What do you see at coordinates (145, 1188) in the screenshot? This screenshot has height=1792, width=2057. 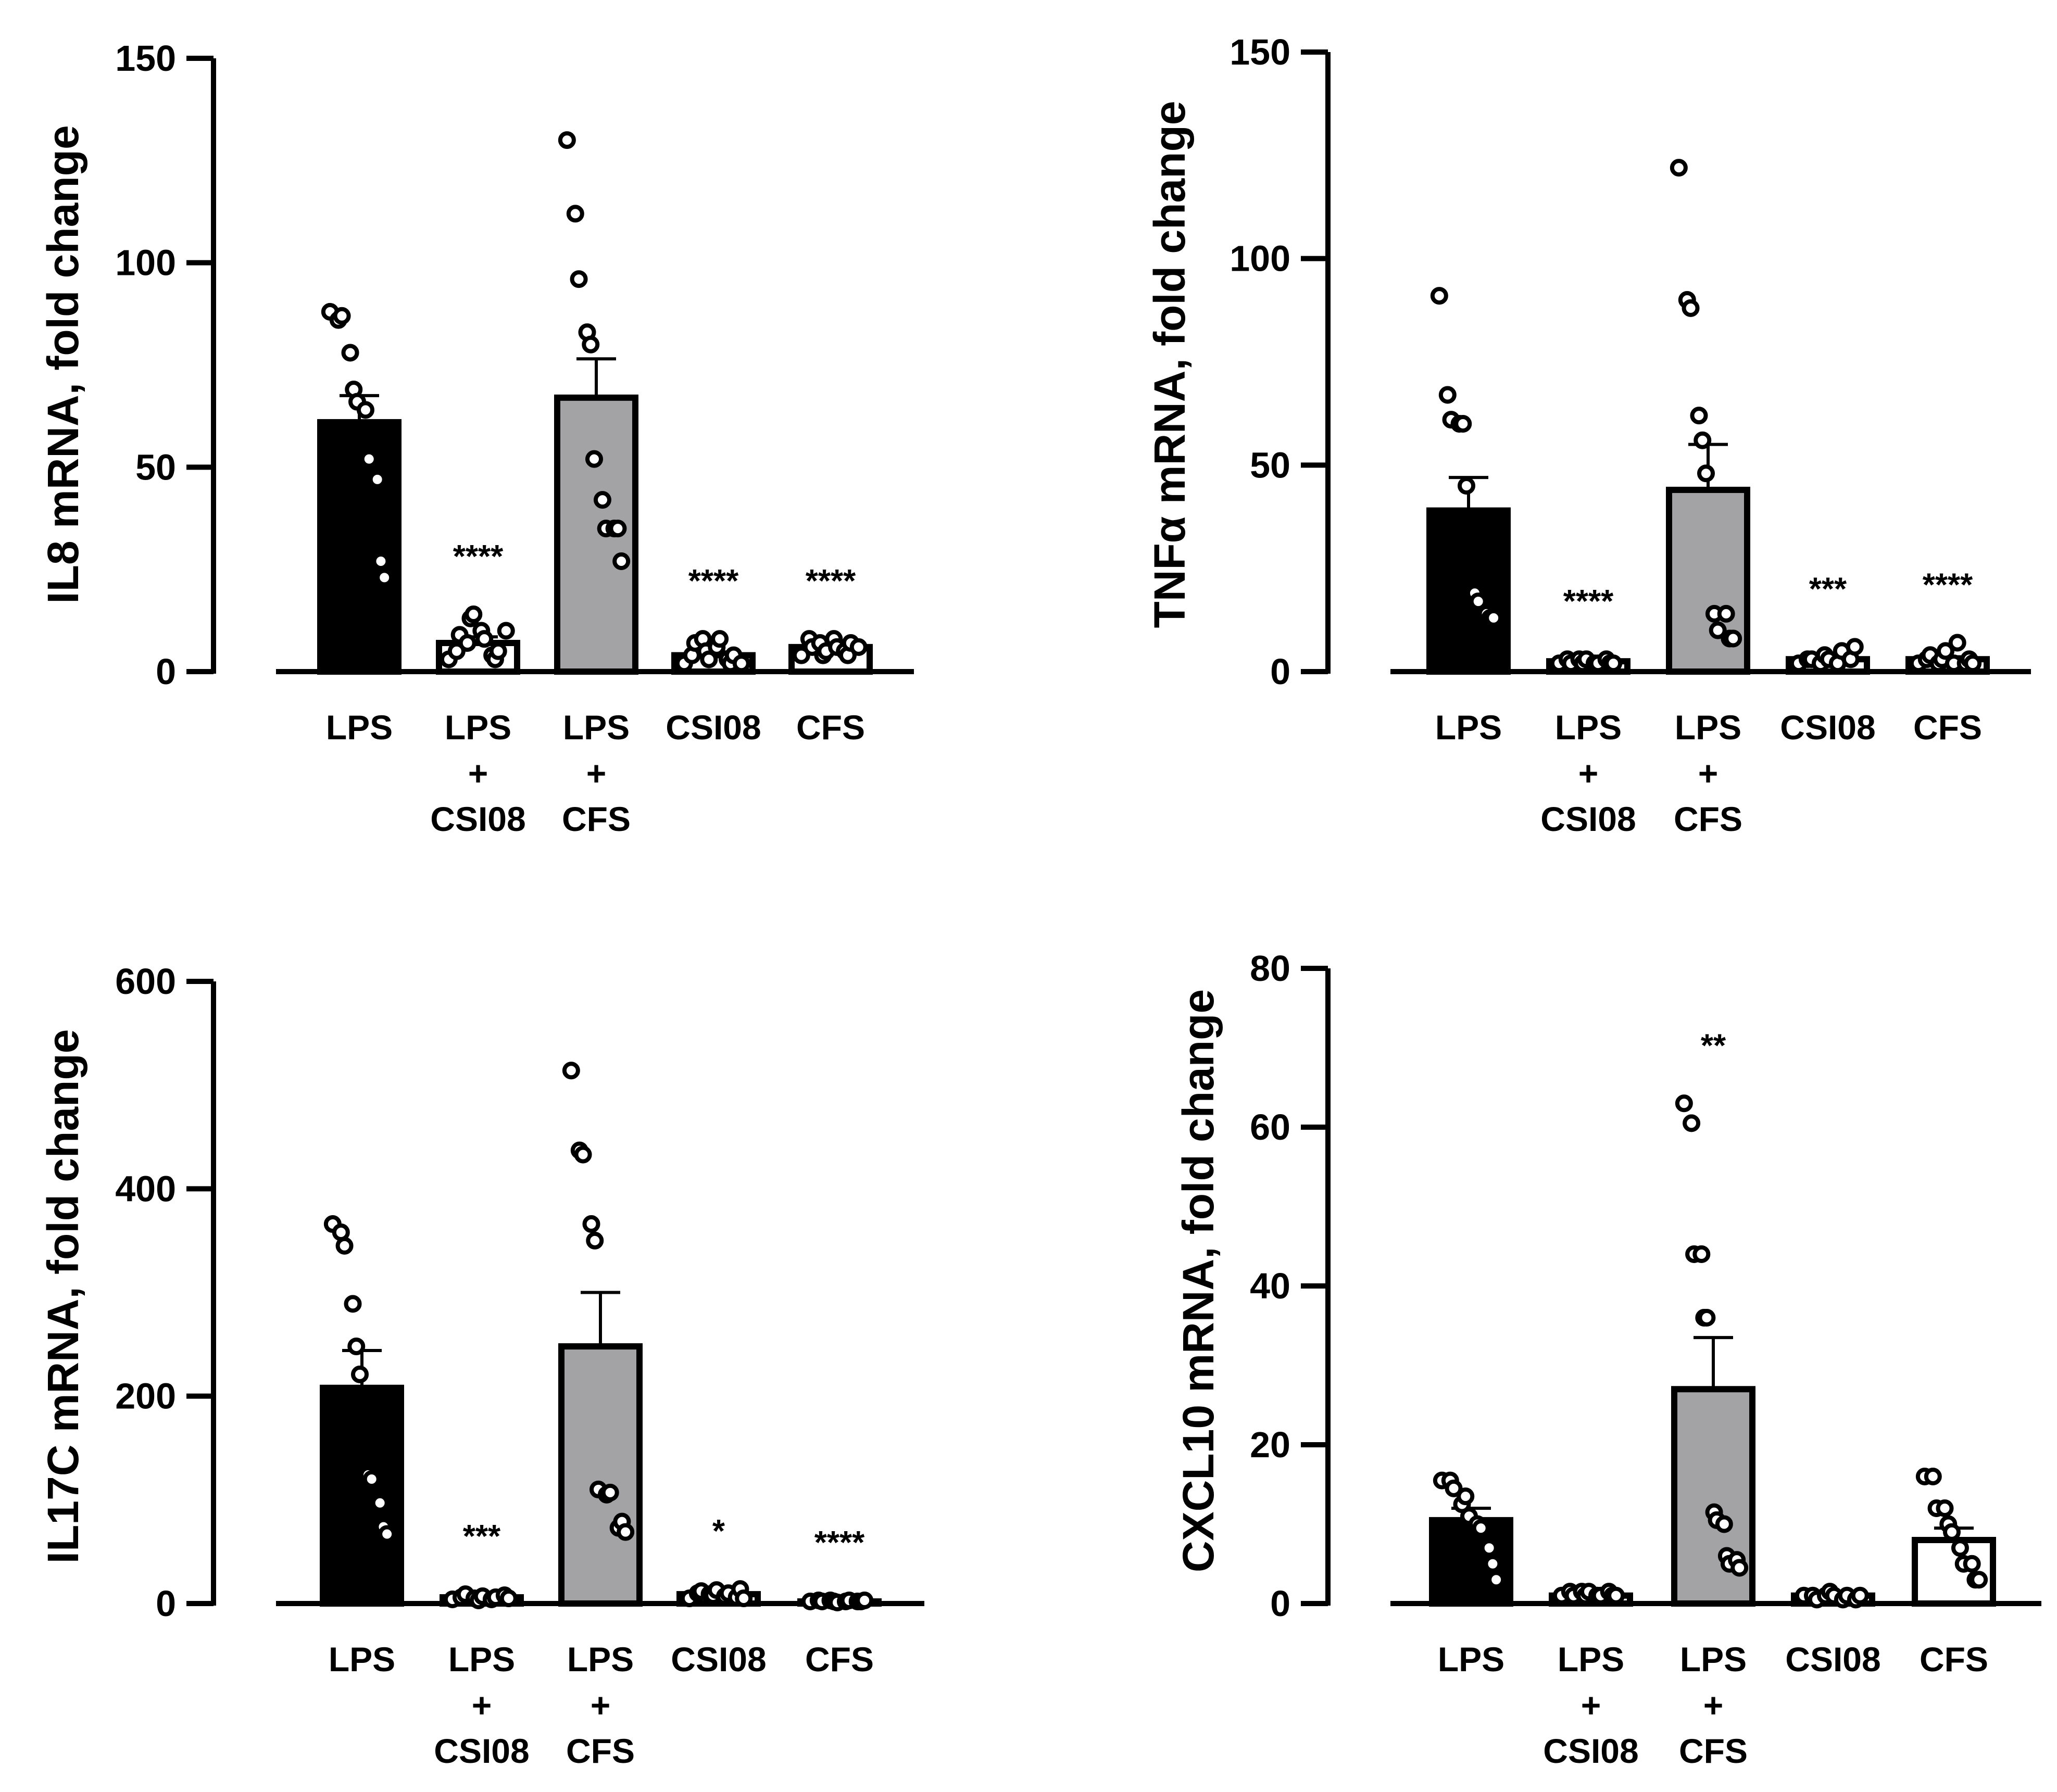 I see `y-tick-label: 400` at bounding box center [145, 1188].